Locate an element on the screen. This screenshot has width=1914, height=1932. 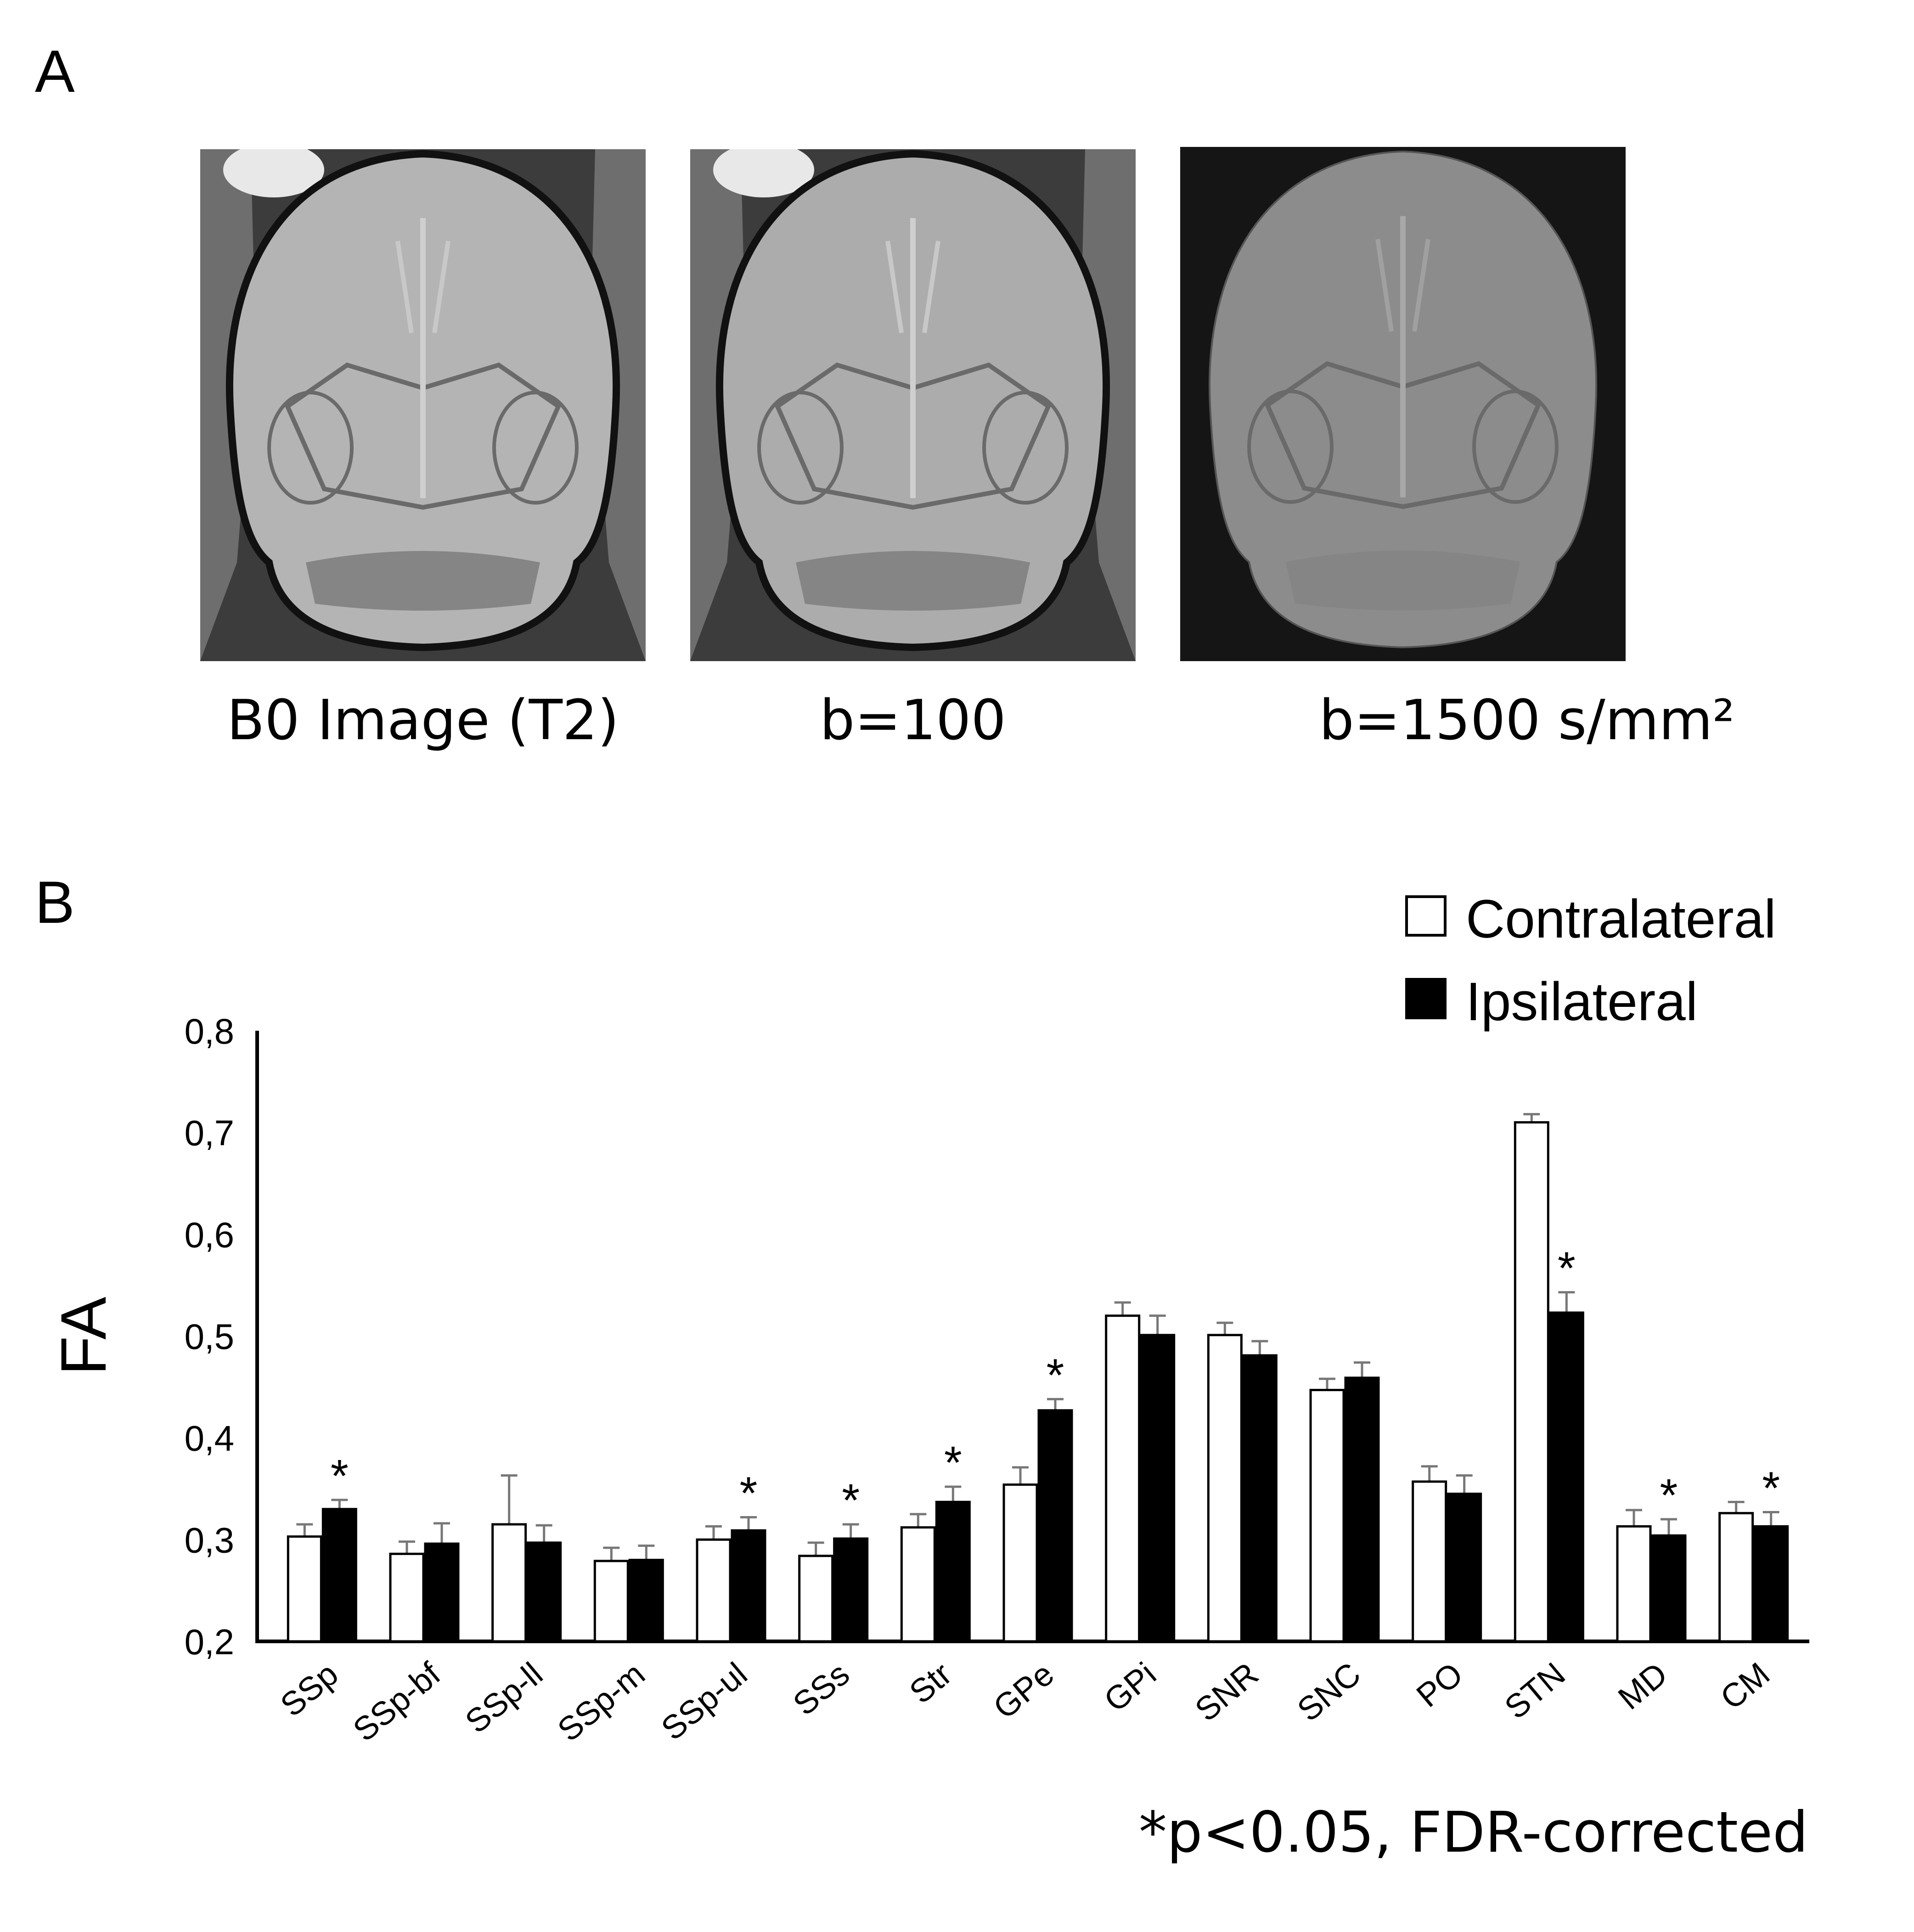
x-category-label: SSp-ll is located at coordinates (504, 1698).